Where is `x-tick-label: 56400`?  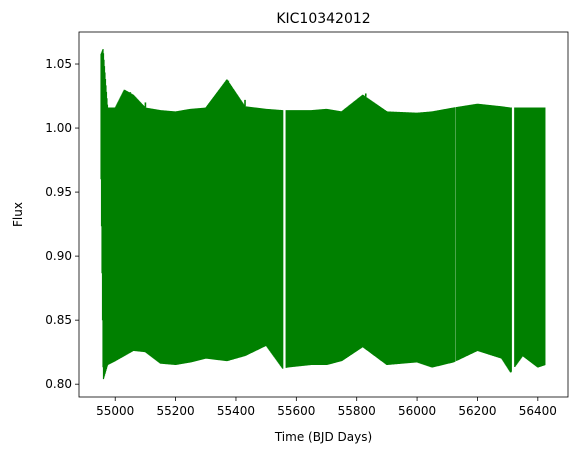 x-tick-label: 56400 is located at coordinates (538, 411).